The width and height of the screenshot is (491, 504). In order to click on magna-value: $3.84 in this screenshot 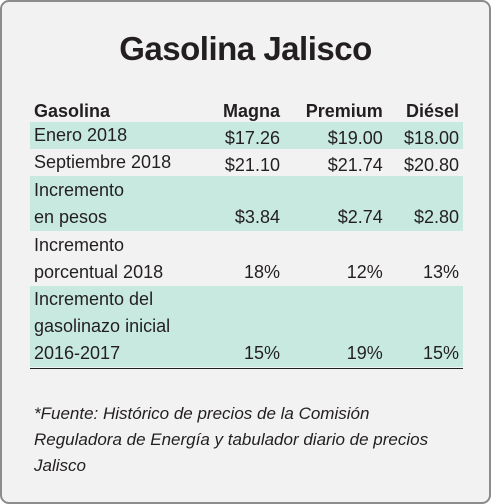, I will do `click(244, 203)`.